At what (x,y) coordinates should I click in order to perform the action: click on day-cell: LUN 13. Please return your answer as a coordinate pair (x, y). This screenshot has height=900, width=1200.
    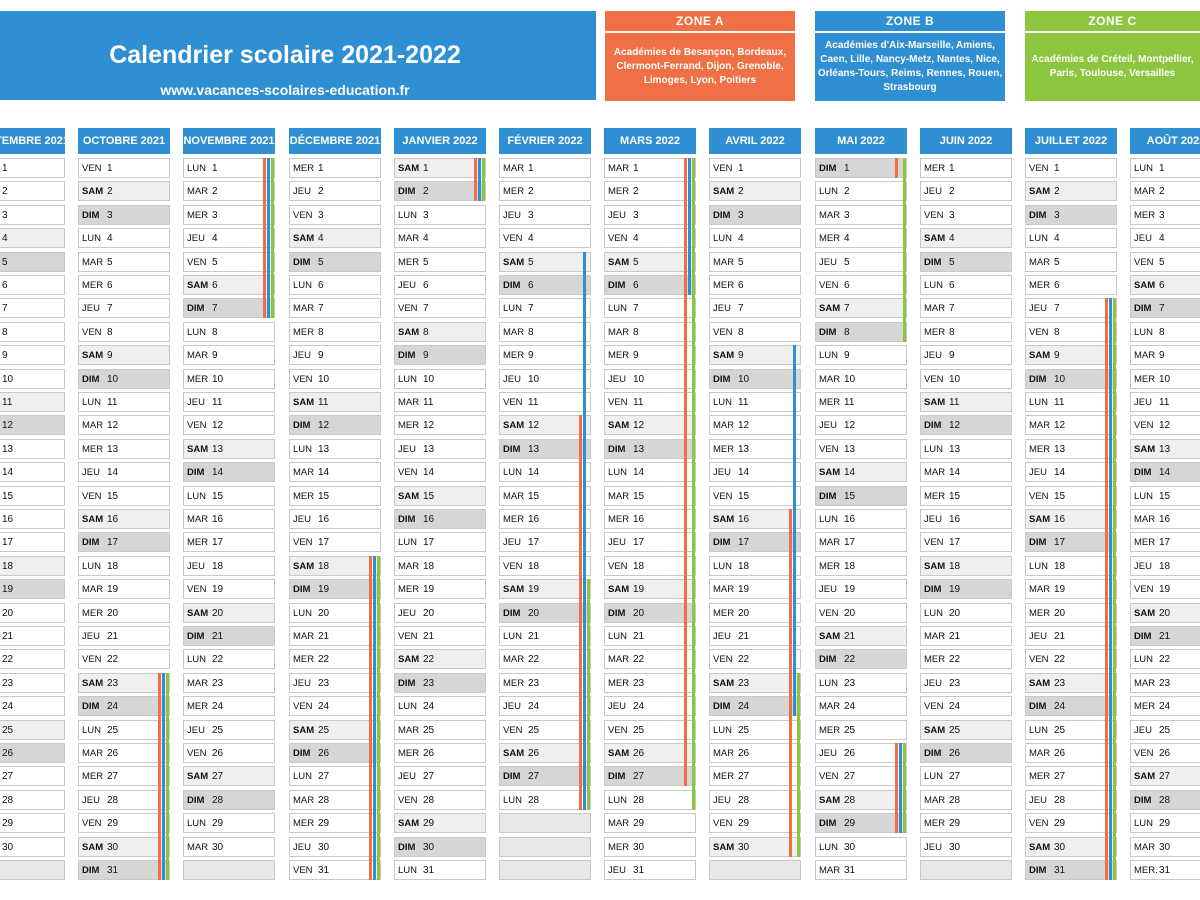
    Looking at the image, I should click on (335, 449).